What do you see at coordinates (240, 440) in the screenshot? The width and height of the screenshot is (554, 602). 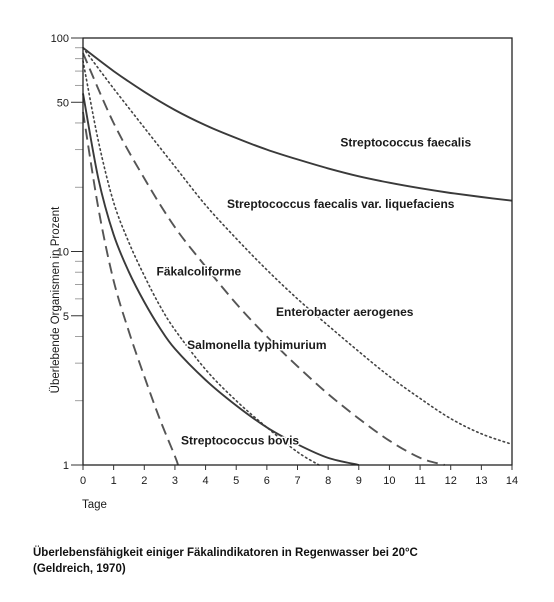 I see `curve-label-streptococcus-bovis: Streptococcus bovis` at bounding box center [240, 440].